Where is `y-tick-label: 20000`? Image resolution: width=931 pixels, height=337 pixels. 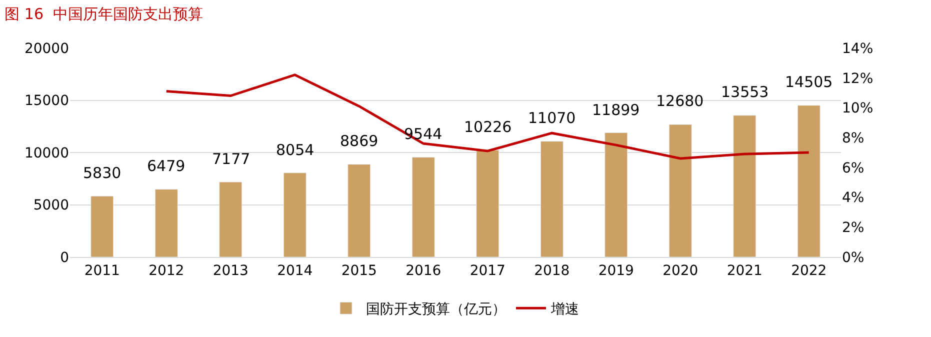 y-tick-label: 20000 is located at coordinates (46, 48).